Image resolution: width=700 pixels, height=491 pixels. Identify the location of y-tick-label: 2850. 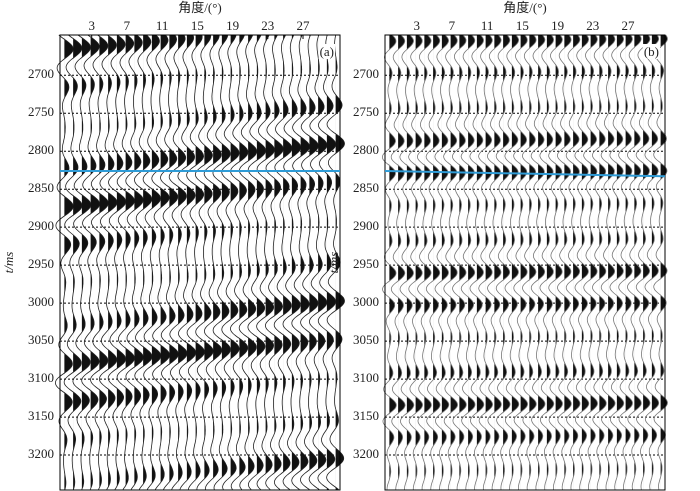
(366, 187).